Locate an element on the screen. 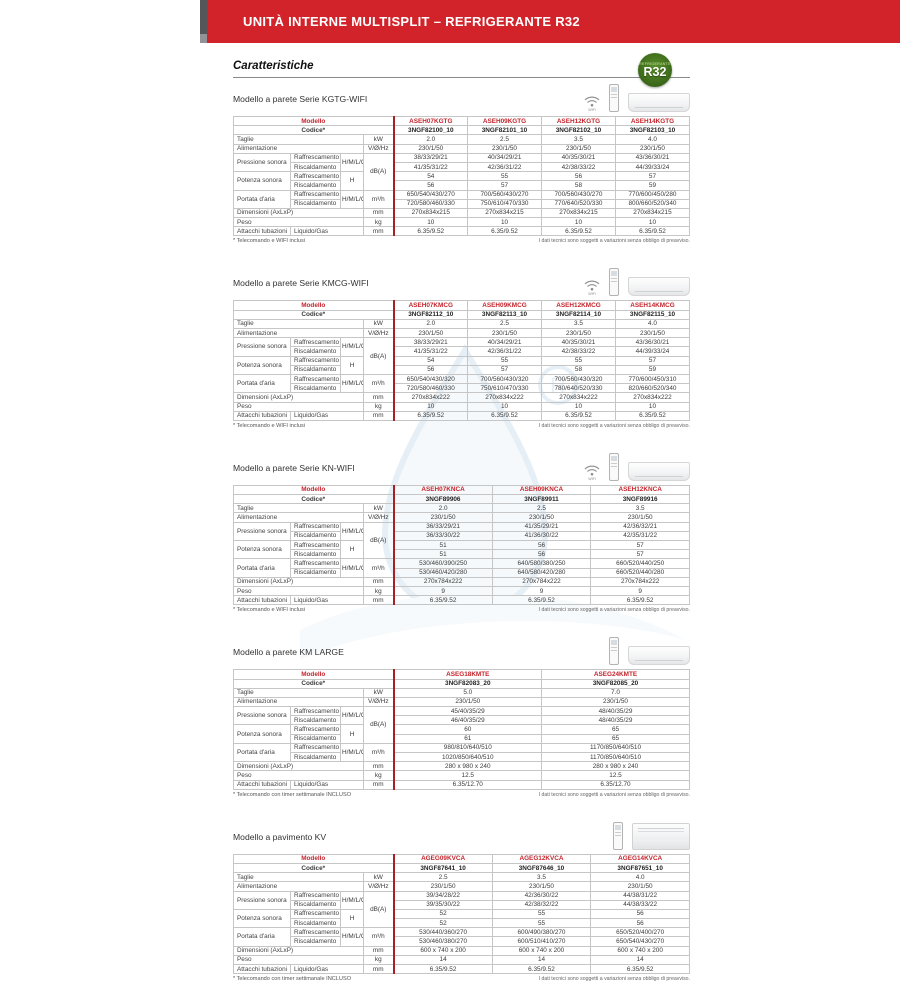 This screenshot has width=900, height=982. value-cell: 700/560/430/320 is located at coordinates (578, 379).